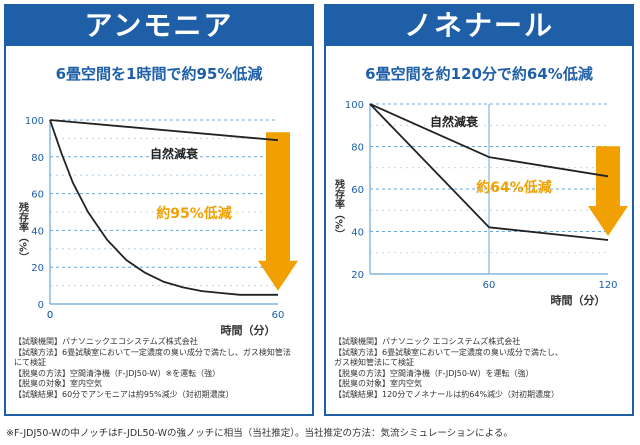  I want to click on note-line: 【試験結果】60分でアンモニアは約95%減少（対初期濃度）, so click(124, 394).